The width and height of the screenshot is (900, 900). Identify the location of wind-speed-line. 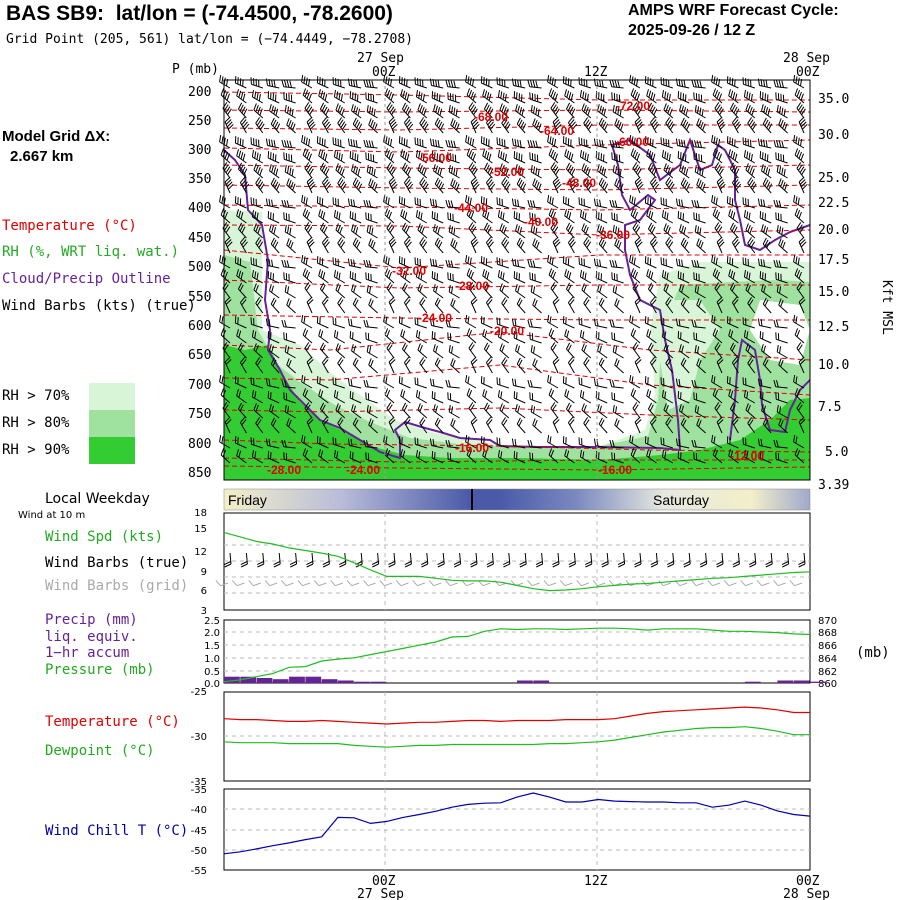
(517, 561).